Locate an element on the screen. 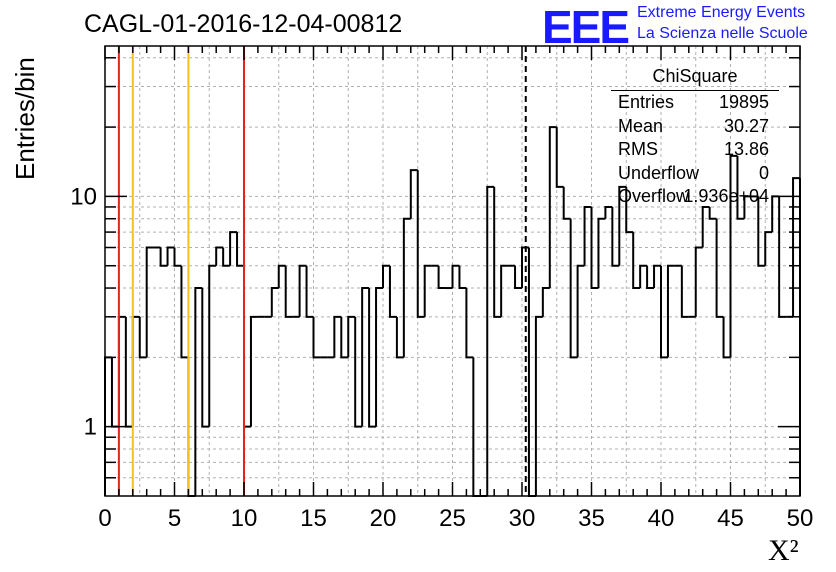 The image size is (836, 572). y-axis-label: Entries/bin is located at coordinates (25, 118).